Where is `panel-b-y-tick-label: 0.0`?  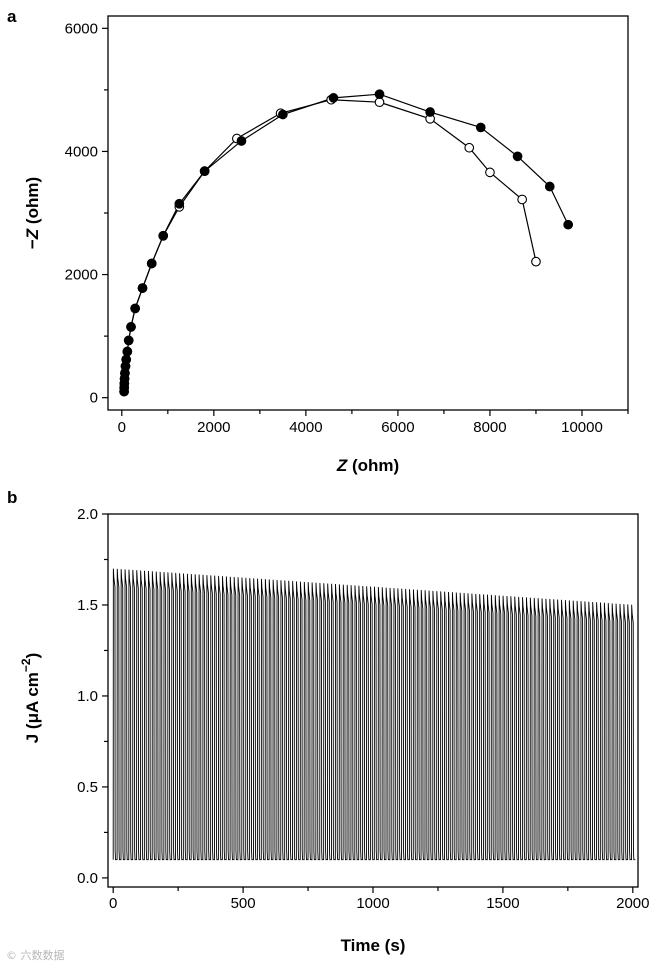 panel-b-y-tick-label: 0.0 is located at coordinates (87, 878).